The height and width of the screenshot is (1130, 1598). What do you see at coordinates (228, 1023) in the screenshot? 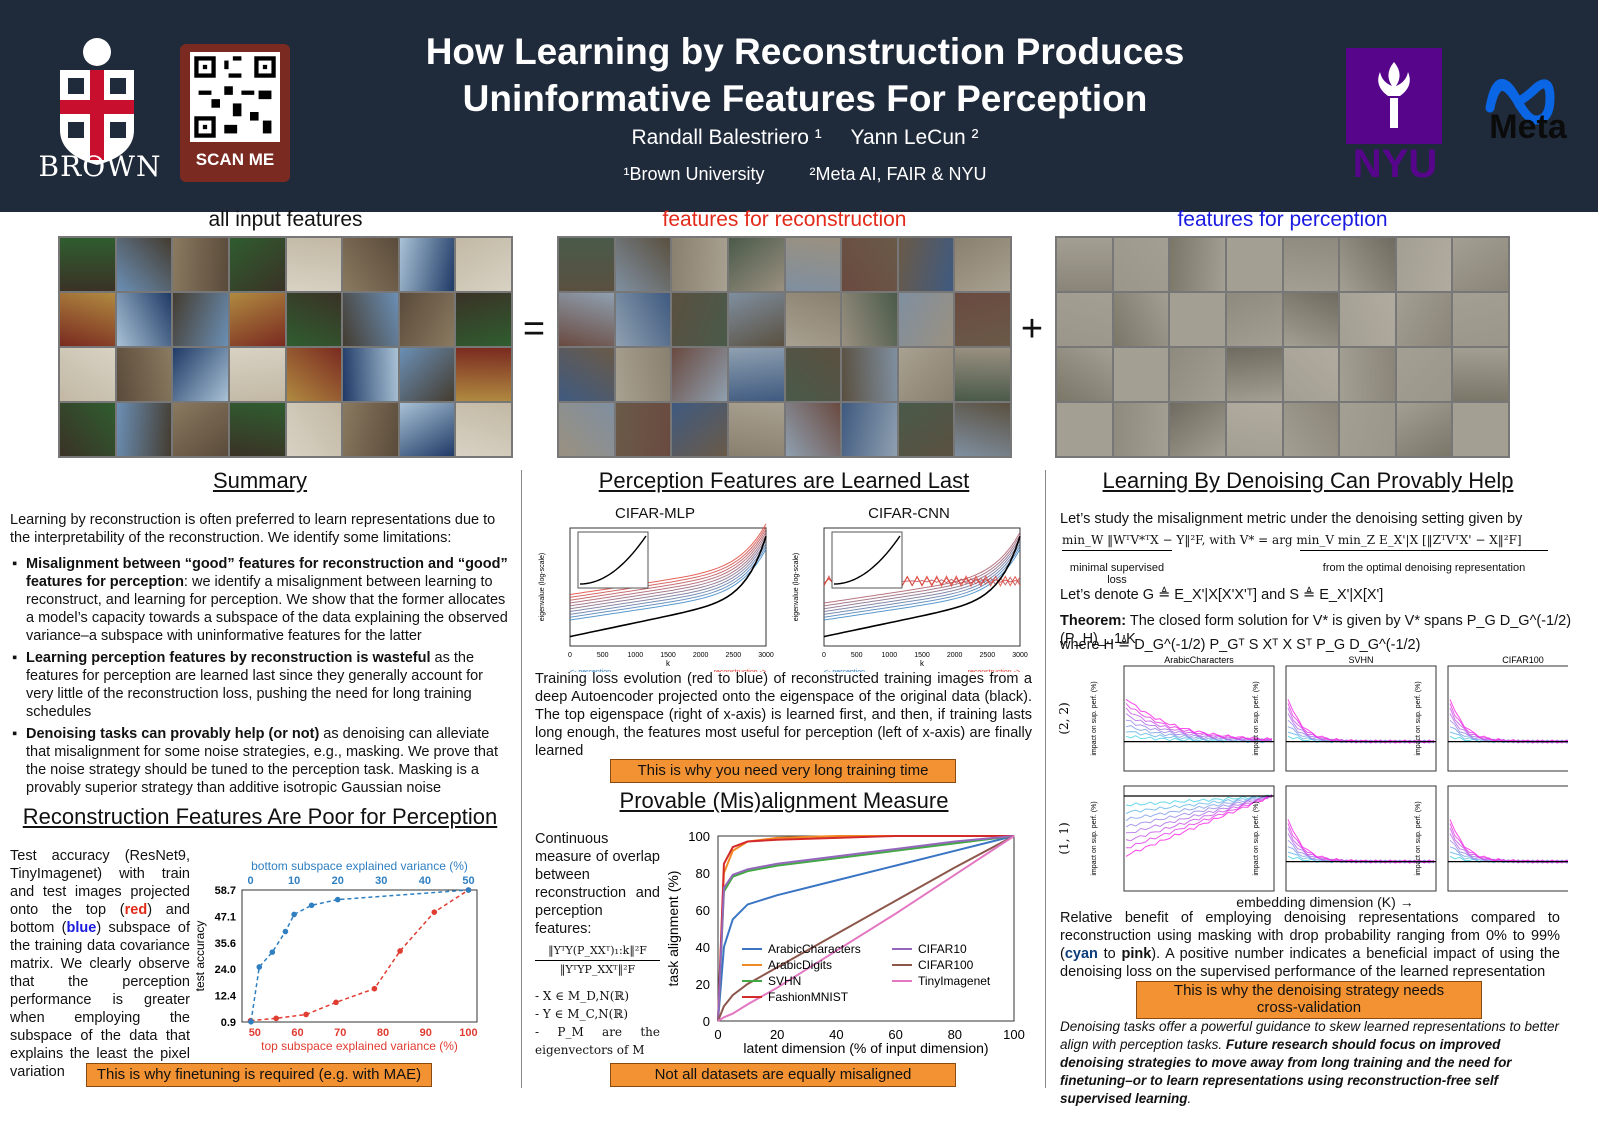
I see `acc-y-tick: 0.9` at bounding box center [228, 1023].